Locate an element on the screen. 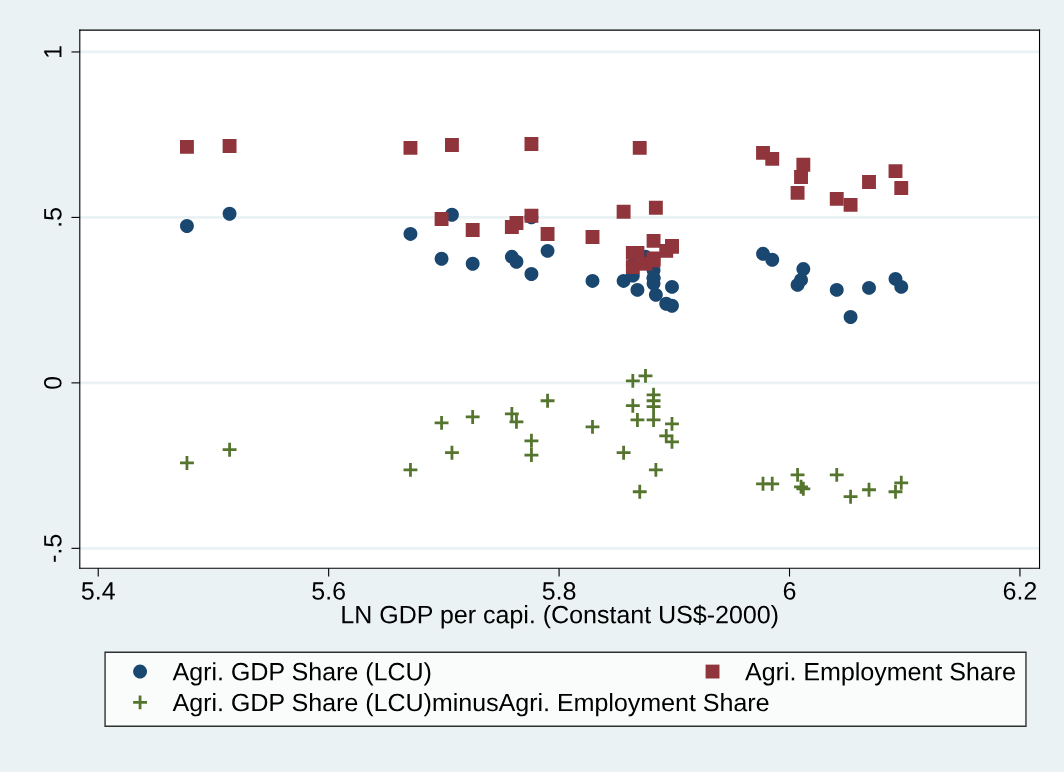  legend-label: Agri. GDP Share (LCU) is located at coordinates (301, 674).